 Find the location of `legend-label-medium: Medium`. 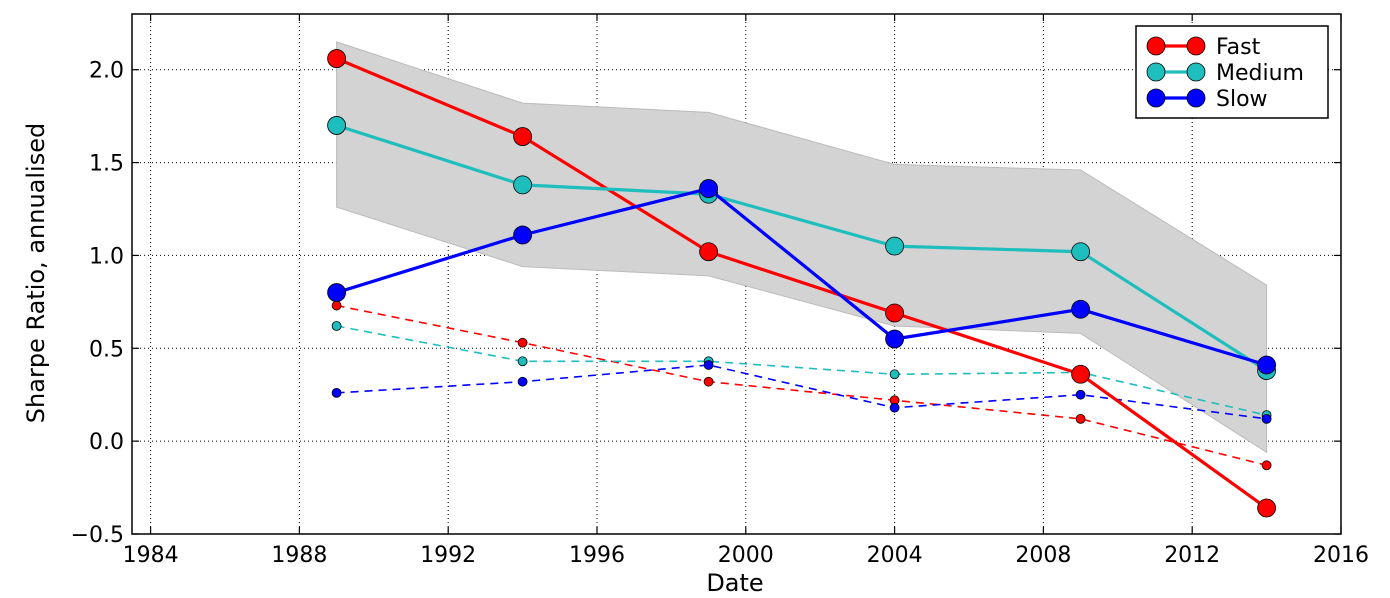

legend-label-medium: Medium is located at coordinates (1260, 73).